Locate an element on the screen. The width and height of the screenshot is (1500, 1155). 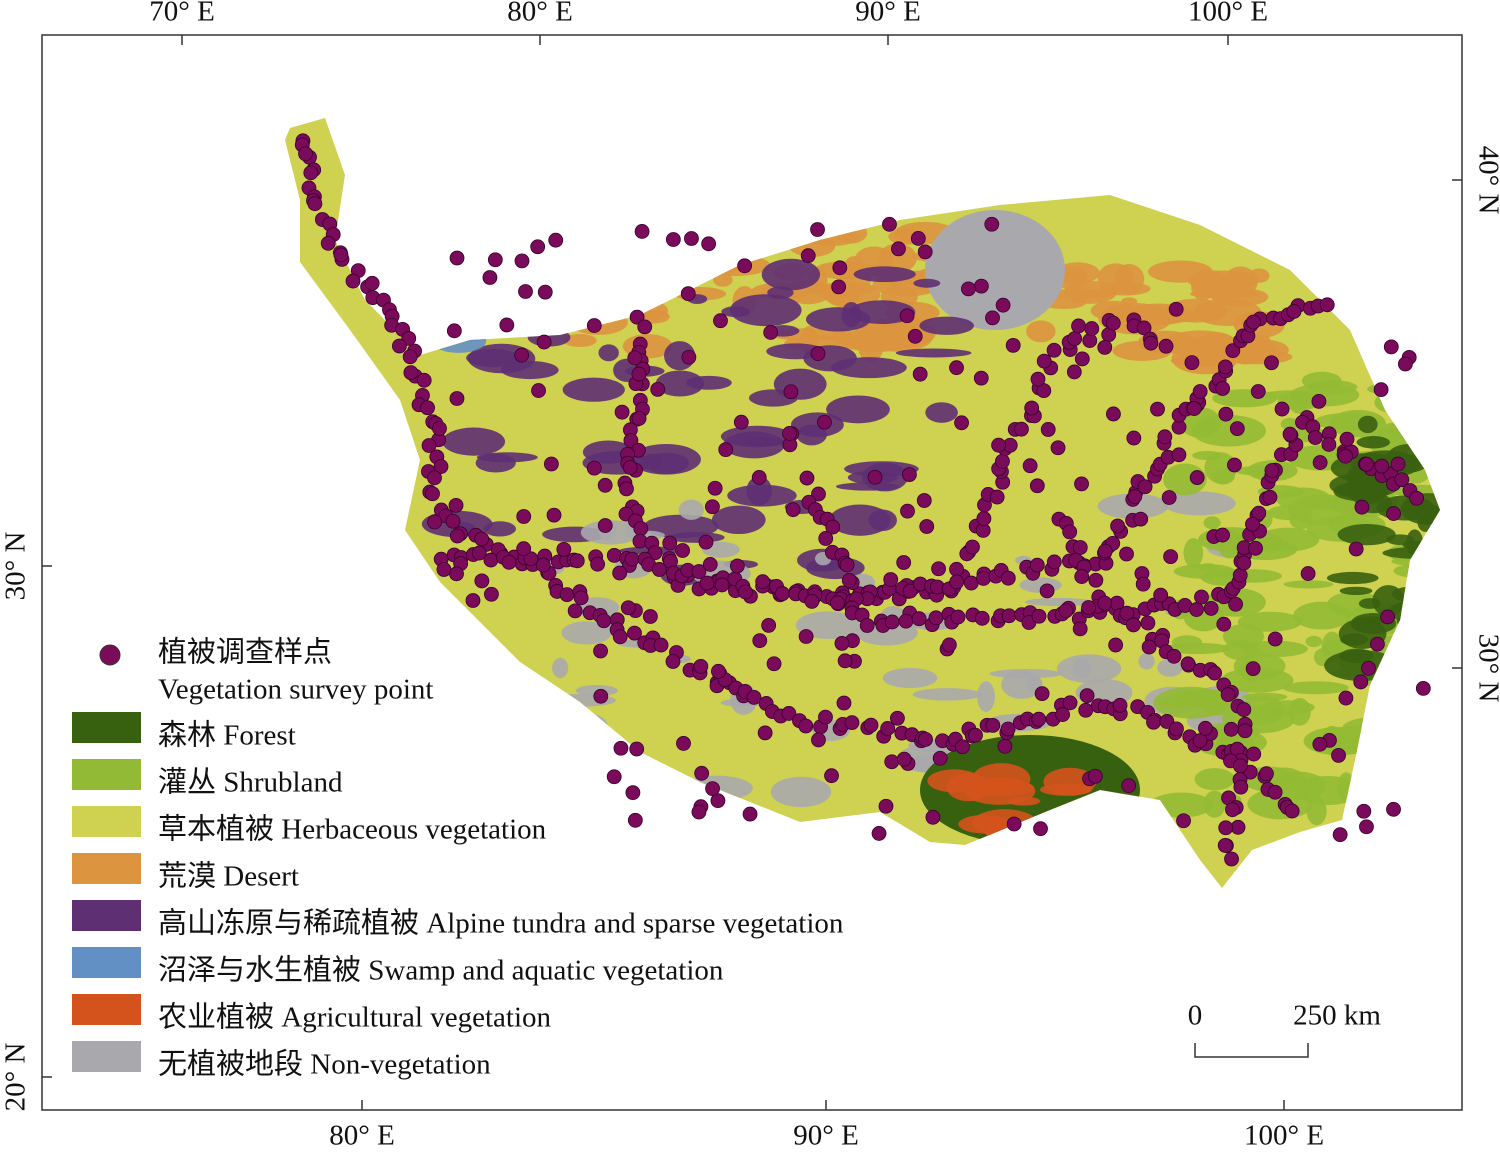
scale-line is located at coordinates (1251, 1050).